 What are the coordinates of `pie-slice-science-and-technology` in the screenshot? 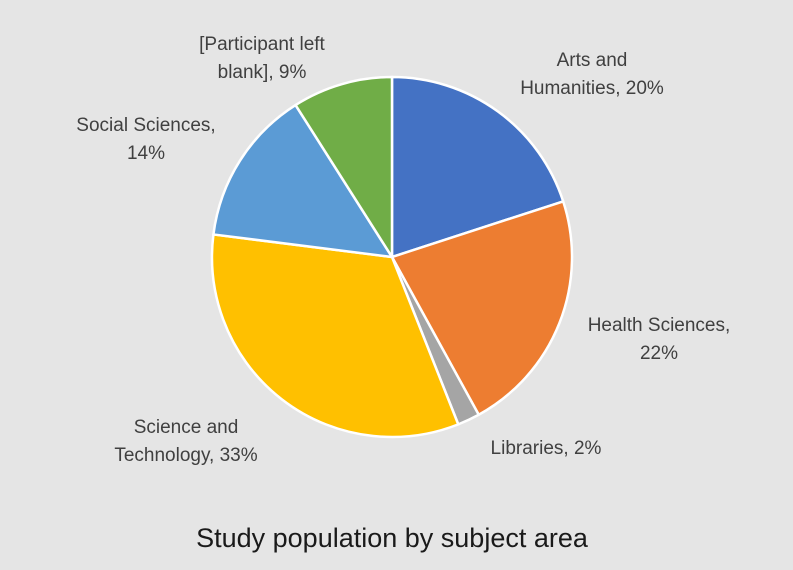 It's located at (335, 336).